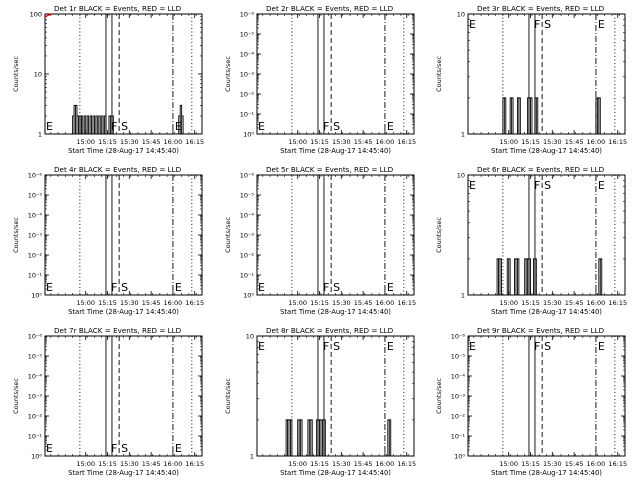 The height and width of the screenshot is (480, 640). Describe the element at coordinates (247, 256) in the screenshot. I see `y-tick-label: 10⁻²` at that location.